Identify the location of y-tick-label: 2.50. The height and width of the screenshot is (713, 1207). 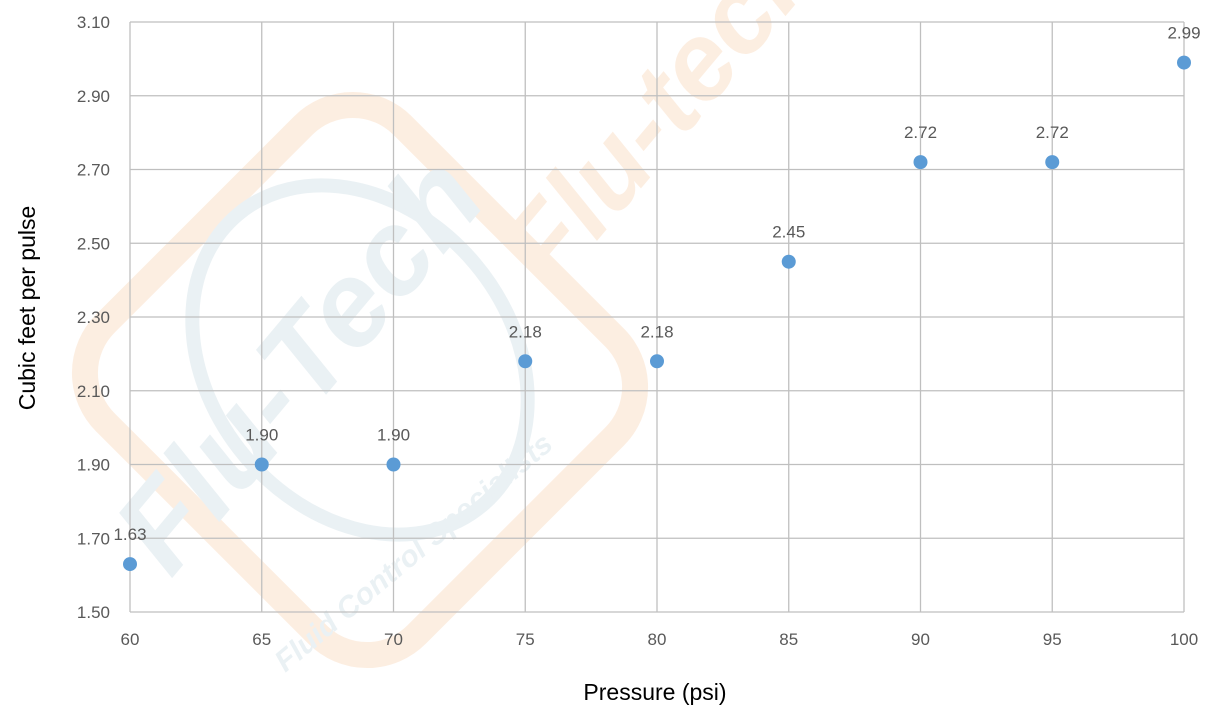
(93, 243).